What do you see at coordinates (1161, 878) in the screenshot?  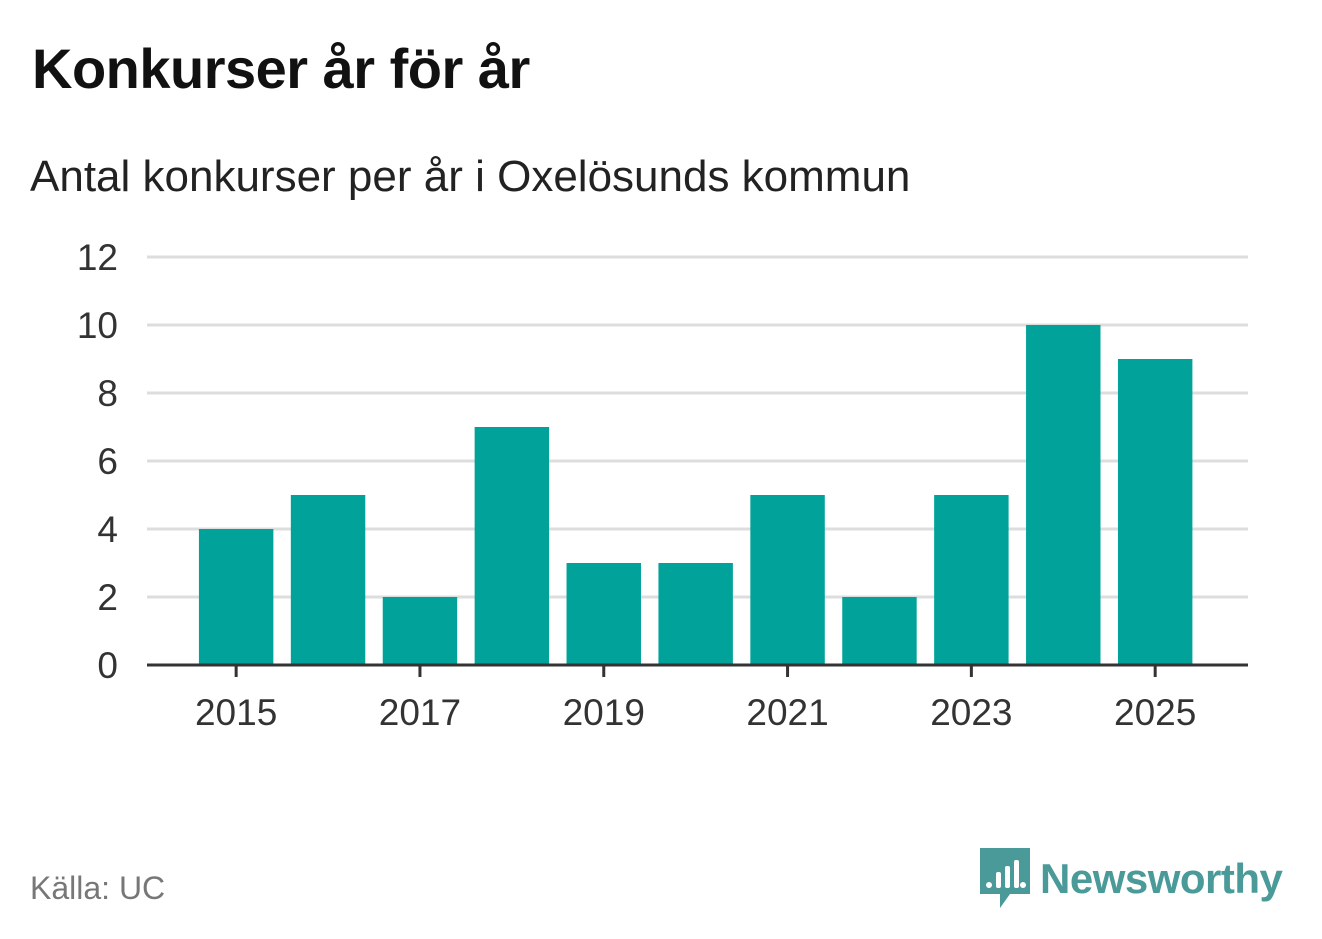 I see `brand-name: Newsworthy` at bounding box center [1161, 878].